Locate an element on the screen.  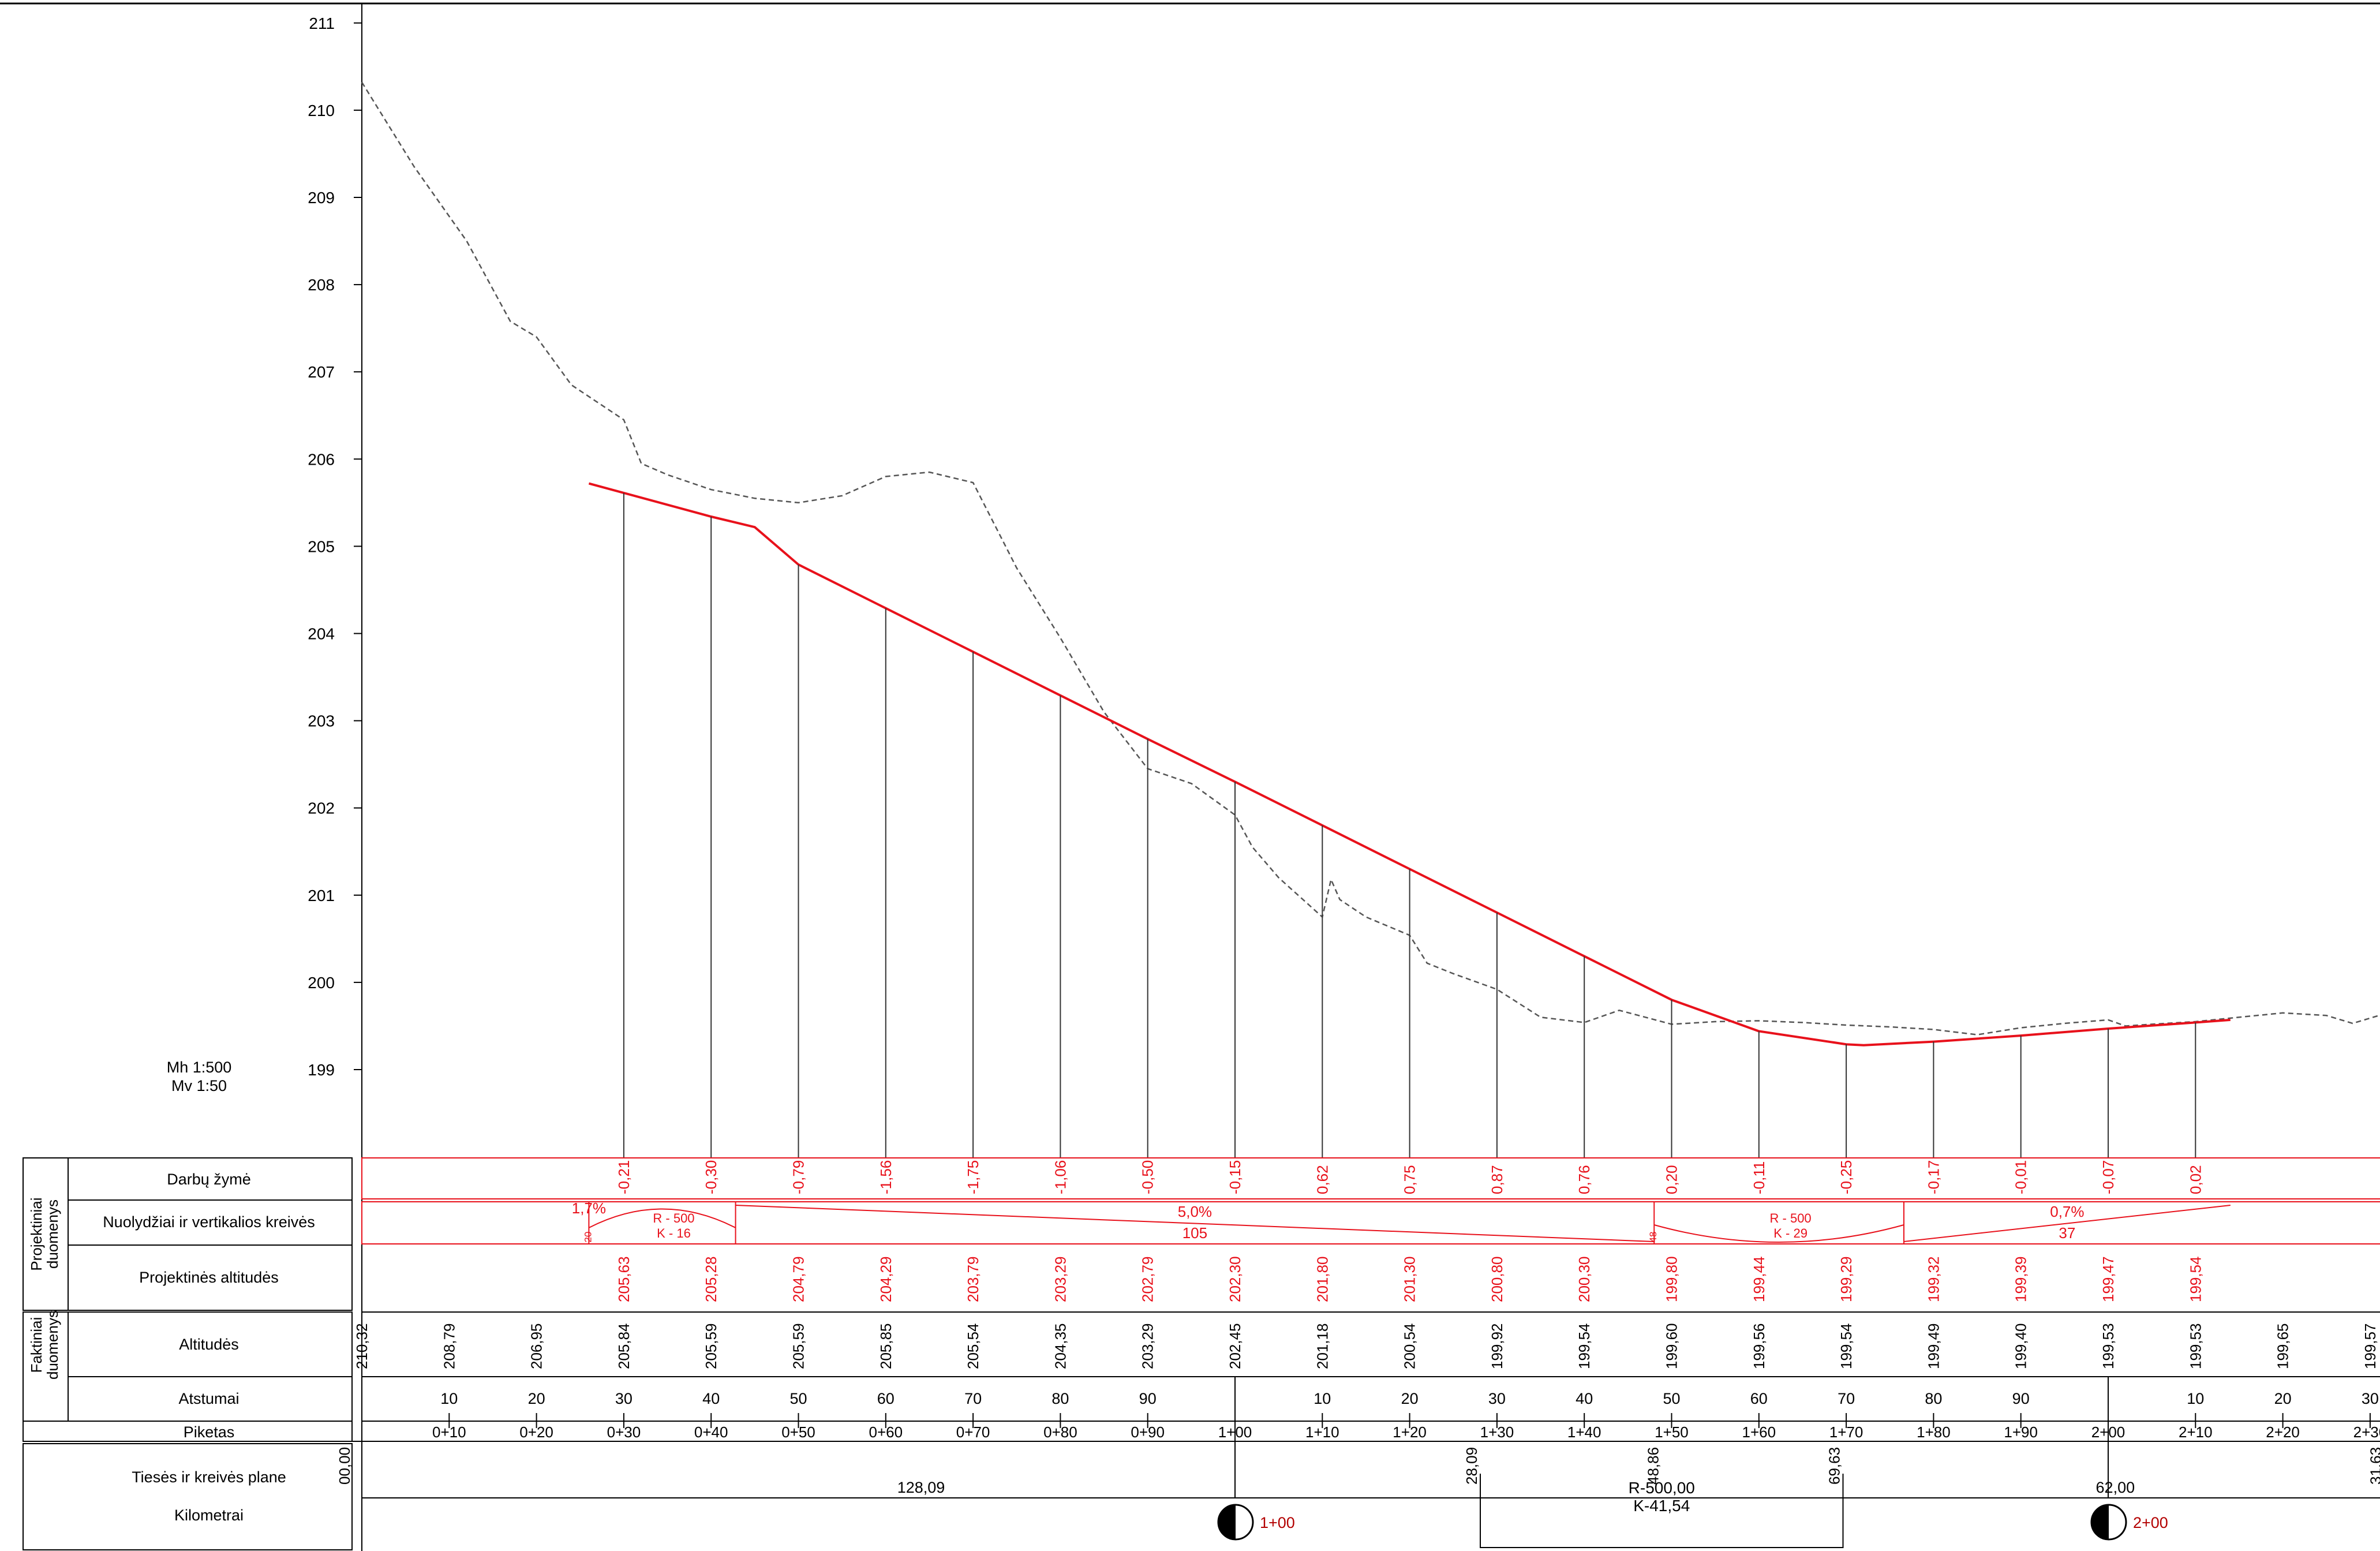
work-mark-label: 0,02 is located at coordinates (2195, 1179).